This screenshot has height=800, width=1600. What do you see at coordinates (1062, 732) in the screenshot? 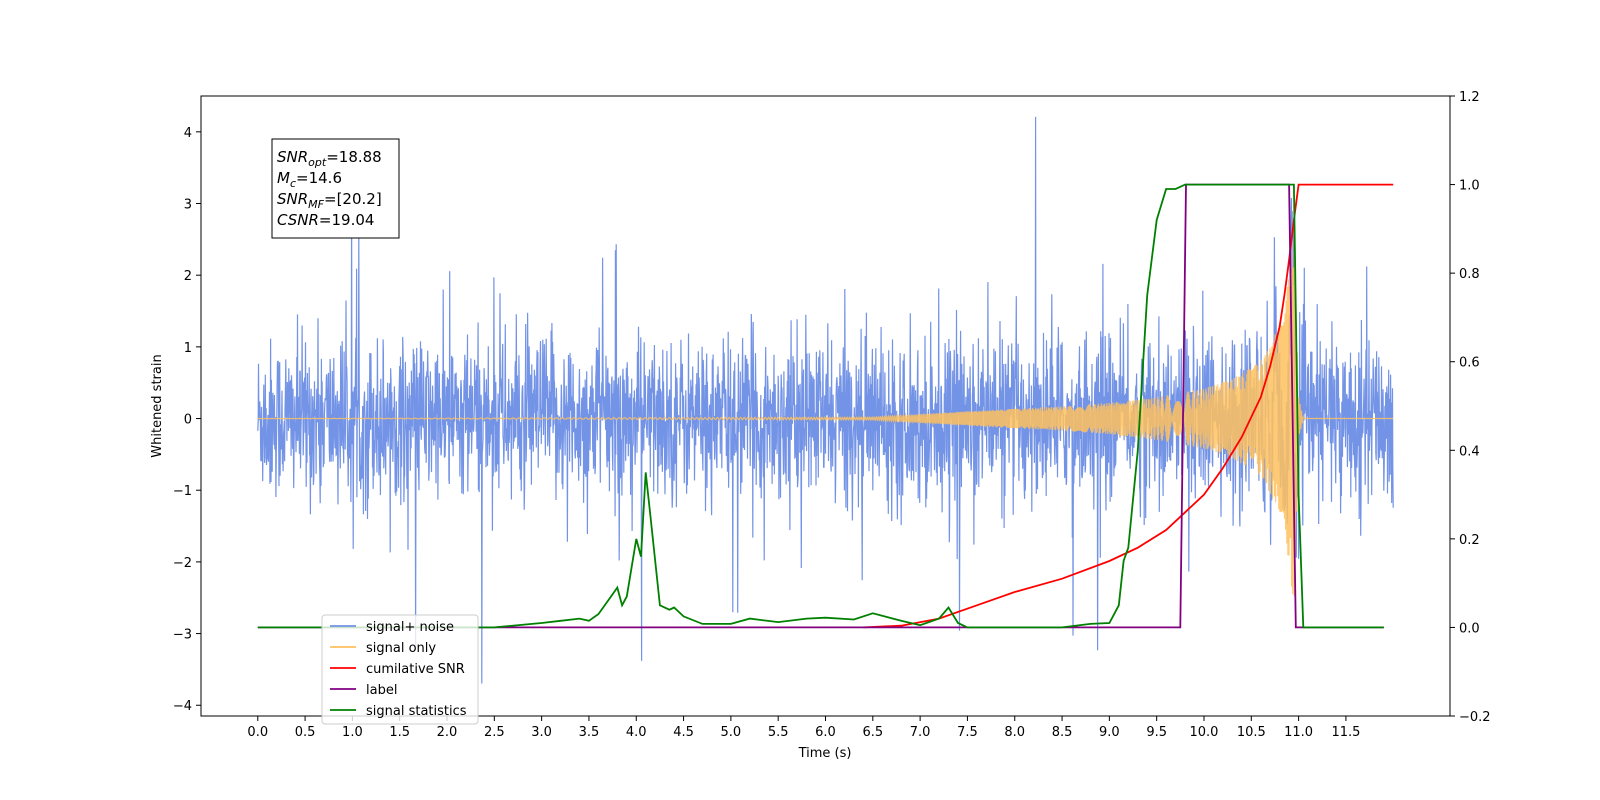
I see `x-tick-label: 8.5` at bounding box center [1062, 732].